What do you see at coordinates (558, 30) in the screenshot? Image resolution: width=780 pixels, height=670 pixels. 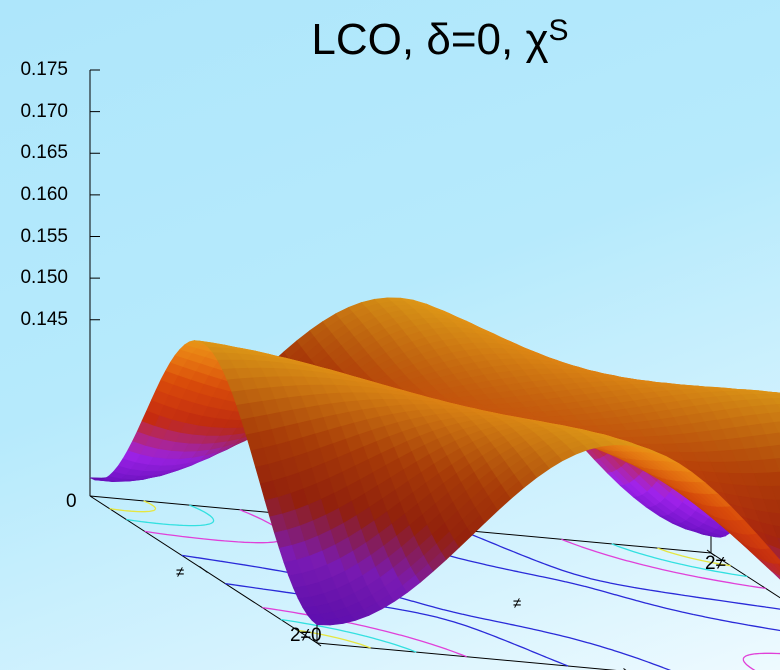 I see `title-superscript: S` at bounding box center [558, 30].